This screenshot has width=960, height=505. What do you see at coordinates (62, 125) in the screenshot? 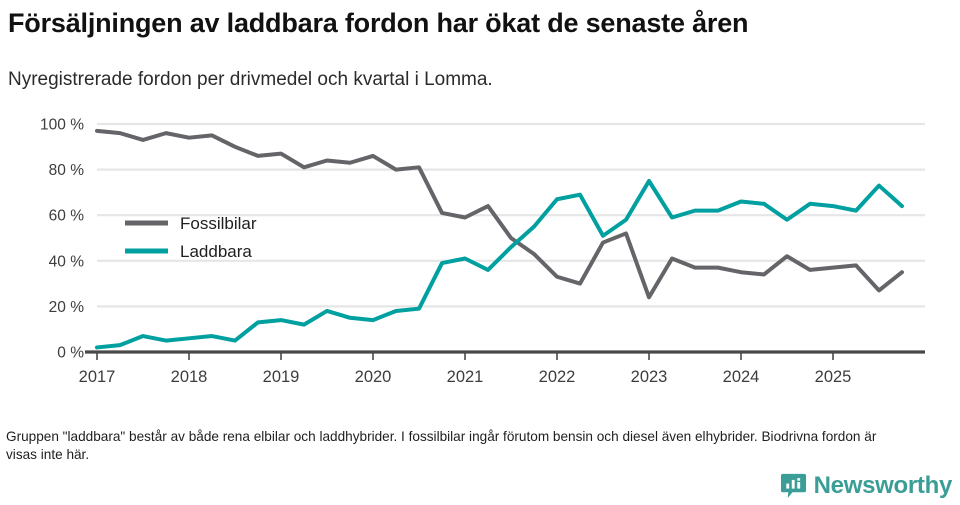
I see `y-axis-tick-label: 100 %` at bounding box center [62, 125].